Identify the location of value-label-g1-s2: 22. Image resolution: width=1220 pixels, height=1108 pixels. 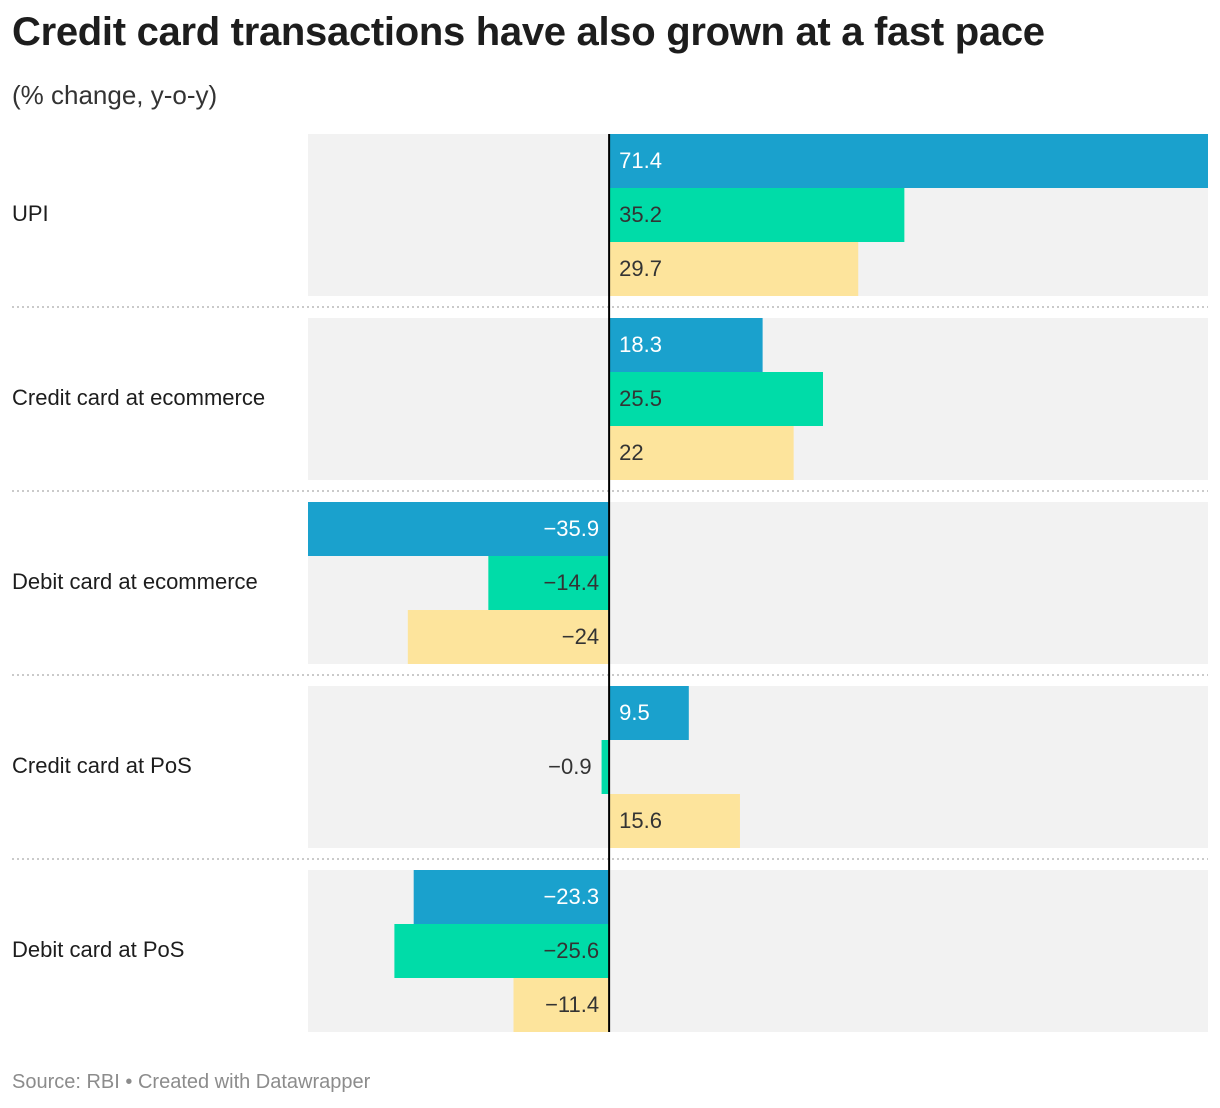
(631, 452).